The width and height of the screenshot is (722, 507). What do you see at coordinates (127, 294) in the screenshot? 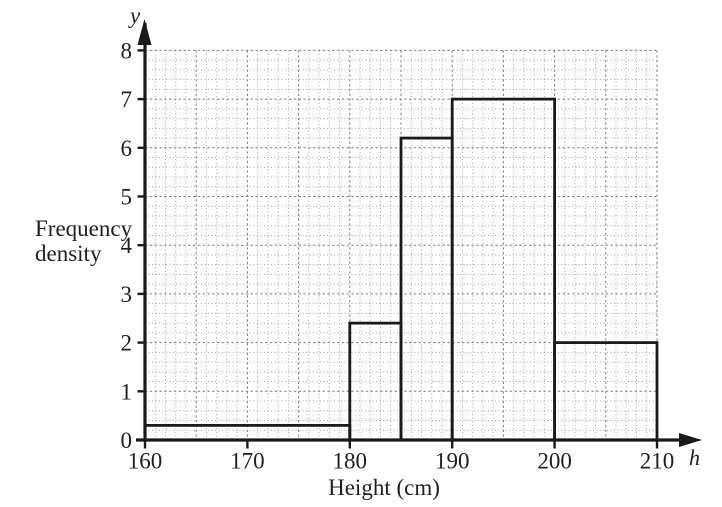
I see `y-tick-label: 3` at bounding box center [127, 294].